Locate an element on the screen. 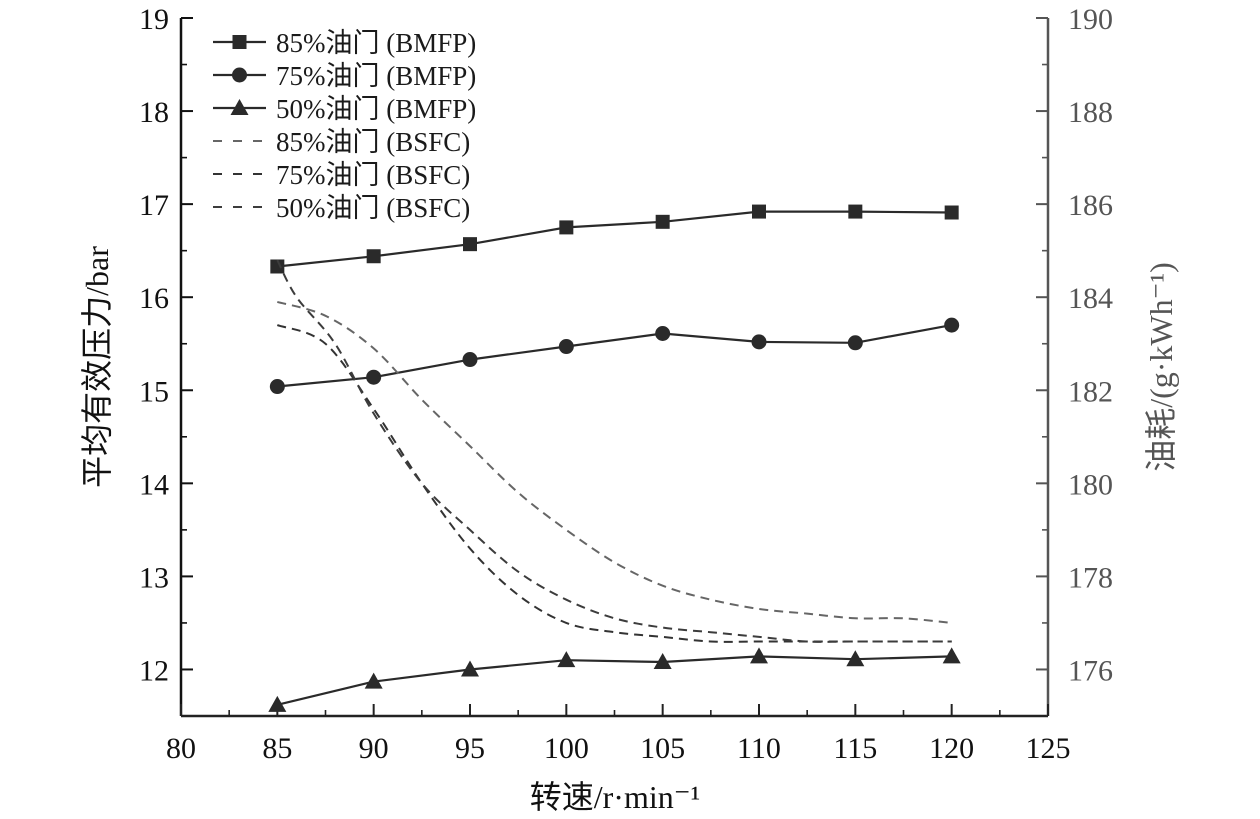 This screenshot has width=1260, height=819. y-axis-right-title: 油耗/(g·kWh⁻¹) is located at coordinates (1161, 367).